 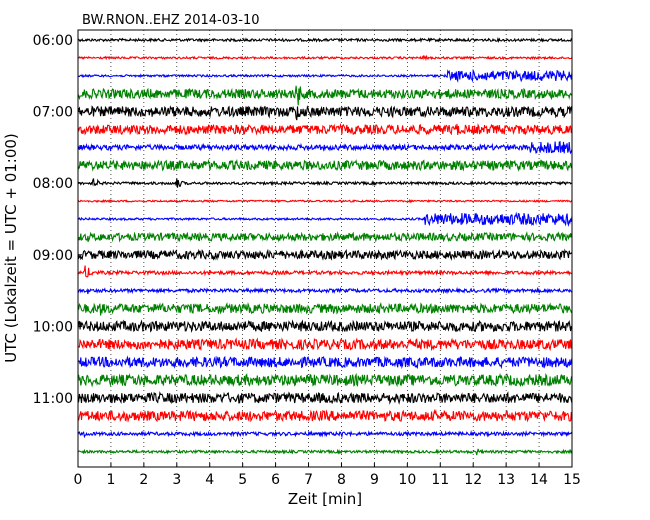 I want to click on x-tick-label: 15, so click(x=572, y=480).